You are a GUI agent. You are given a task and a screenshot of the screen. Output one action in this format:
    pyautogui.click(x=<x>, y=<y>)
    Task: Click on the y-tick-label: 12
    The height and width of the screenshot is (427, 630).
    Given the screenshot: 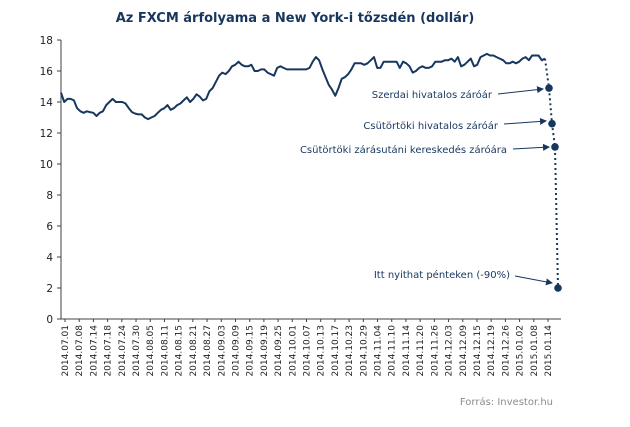 What is the action you would take?
    pyautogui.click(x=46, y=134)
    